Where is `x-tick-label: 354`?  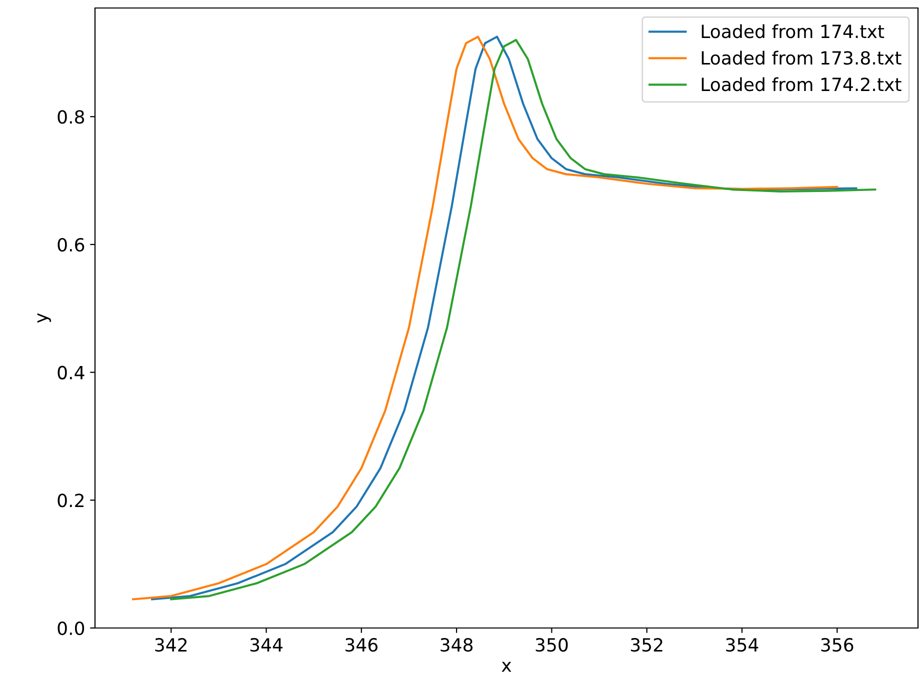 x-tick-label: 354 is located at coordinates (742, 645).